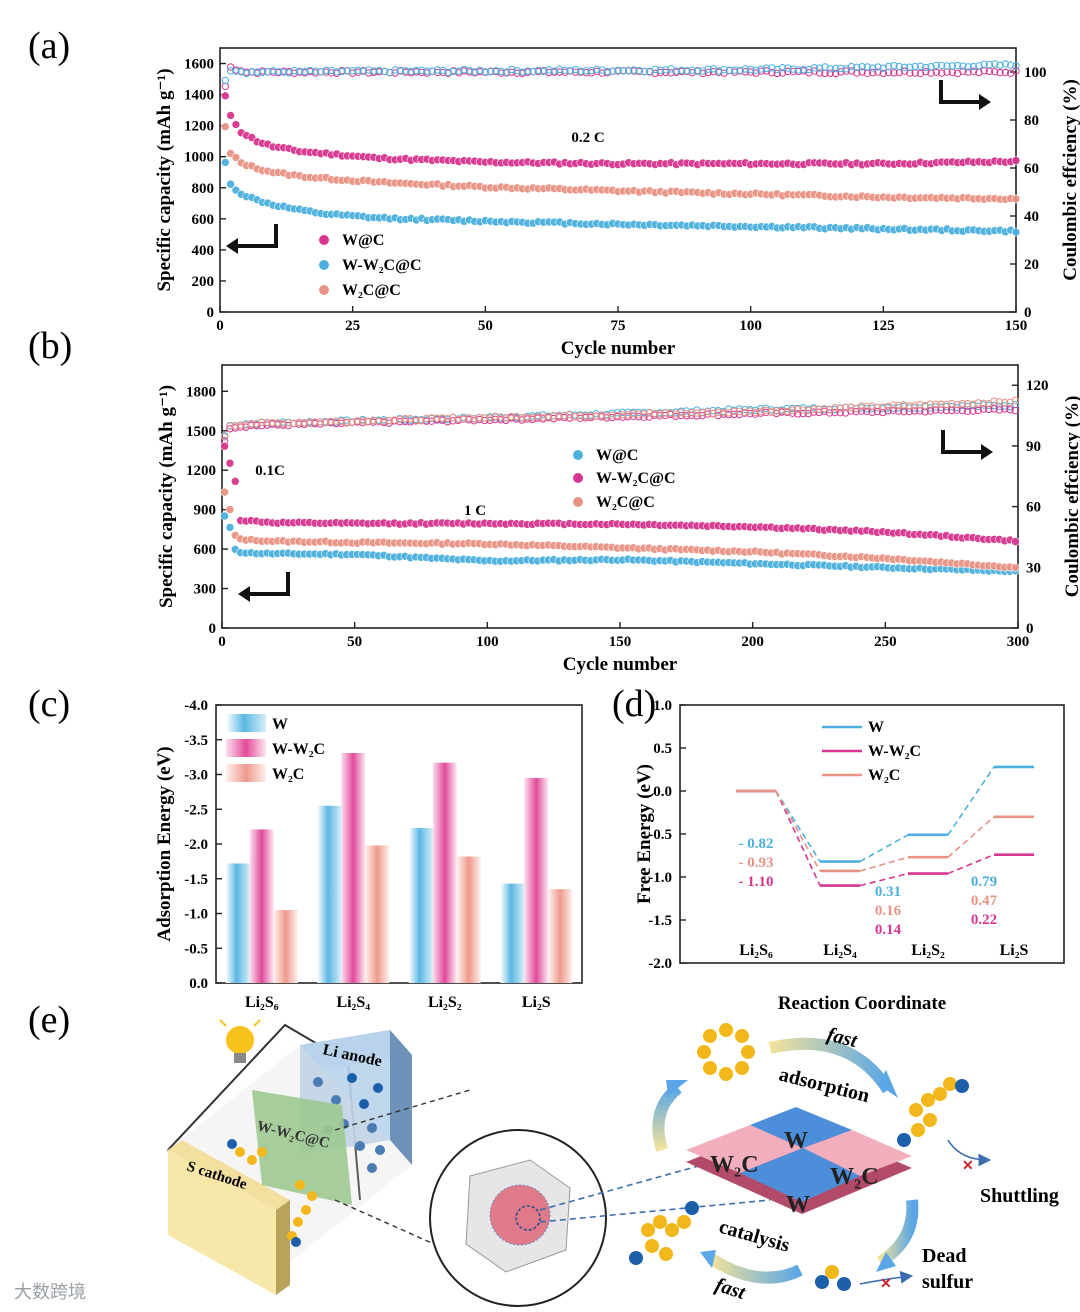 Image resolution: width=1080 pixels, height=1312 pixels. What do you see at coordinates (578, 455) in the screenshot?
I see `legend-b-wc-marker` at bounding box center [578, 455].